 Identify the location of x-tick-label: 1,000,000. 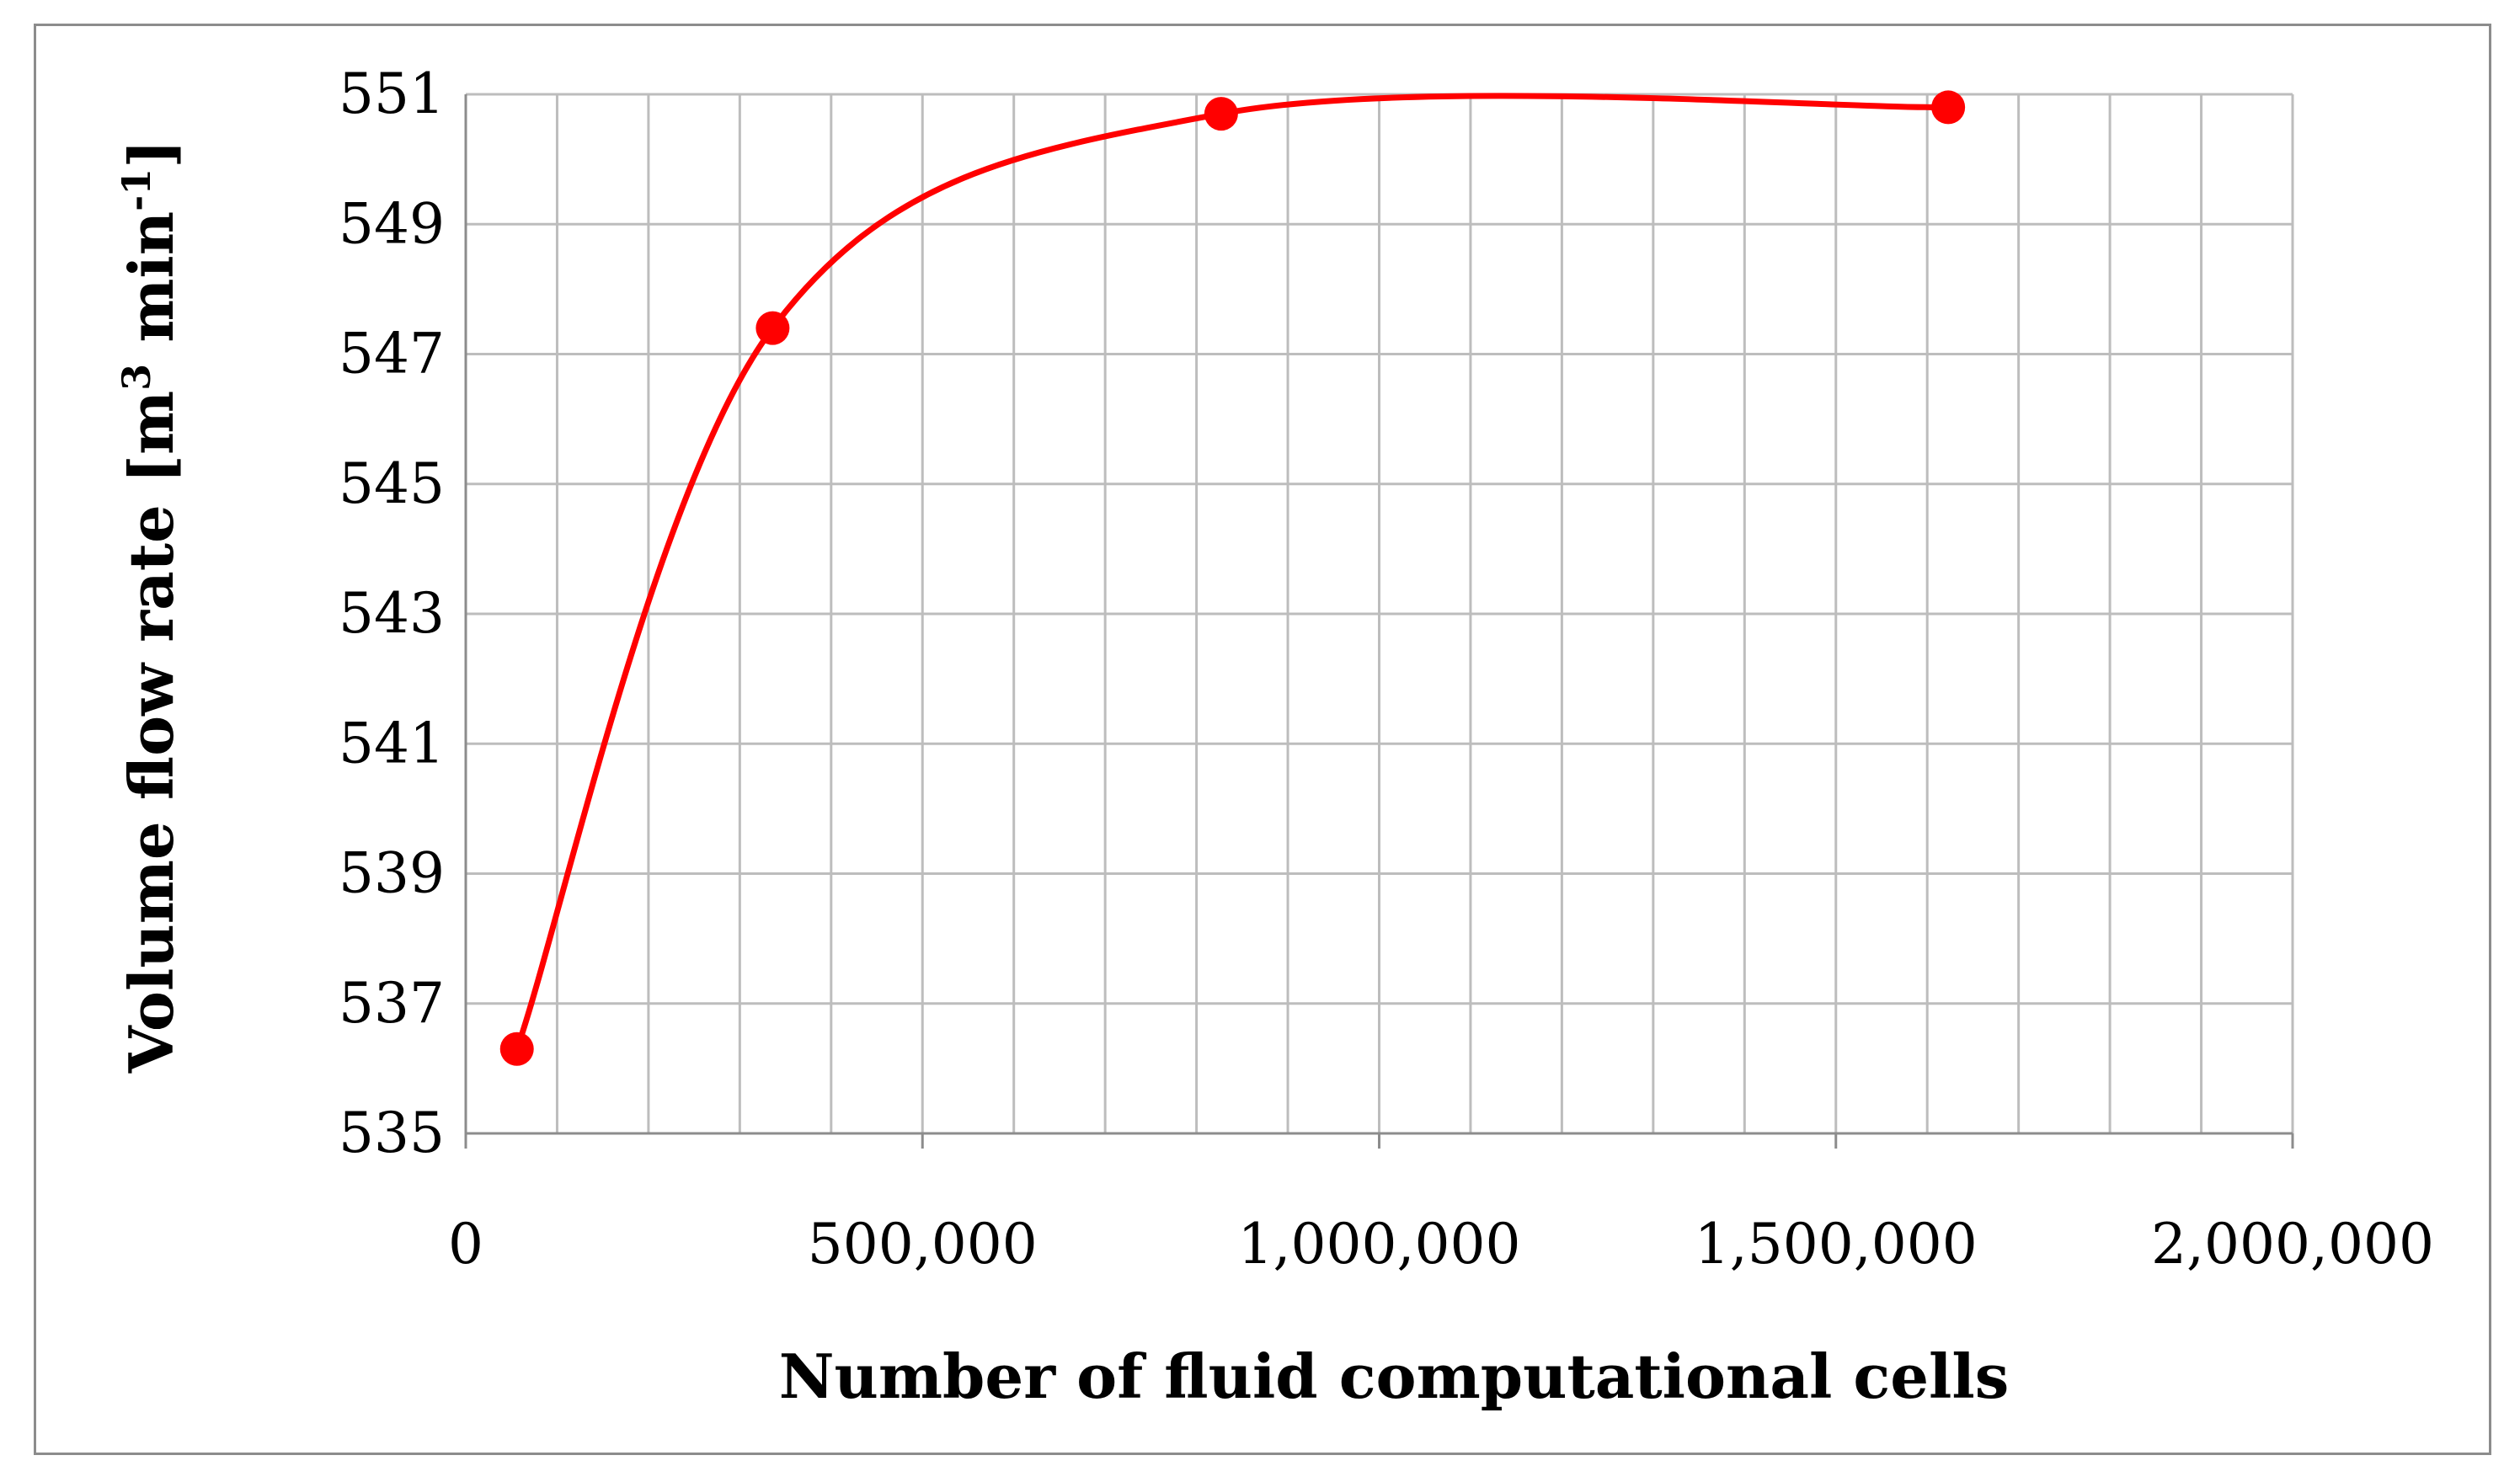
(1379, 1244).